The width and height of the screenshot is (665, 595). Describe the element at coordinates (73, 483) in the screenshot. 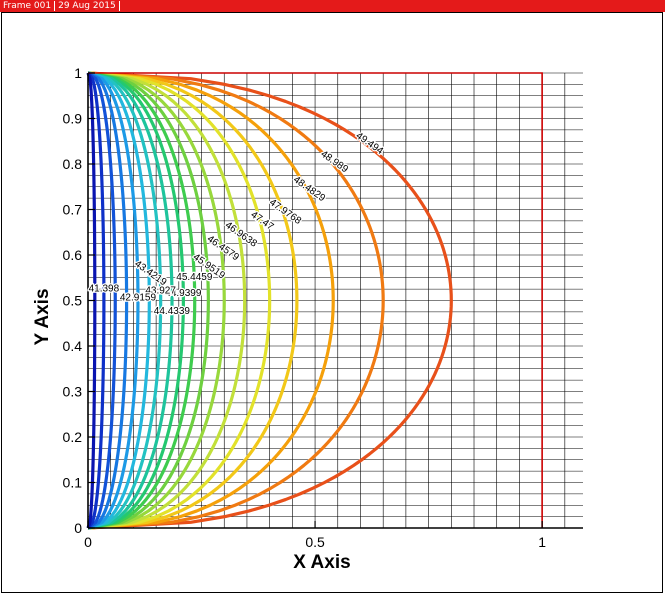

I see `y-tick-label: 0.1` at that location.